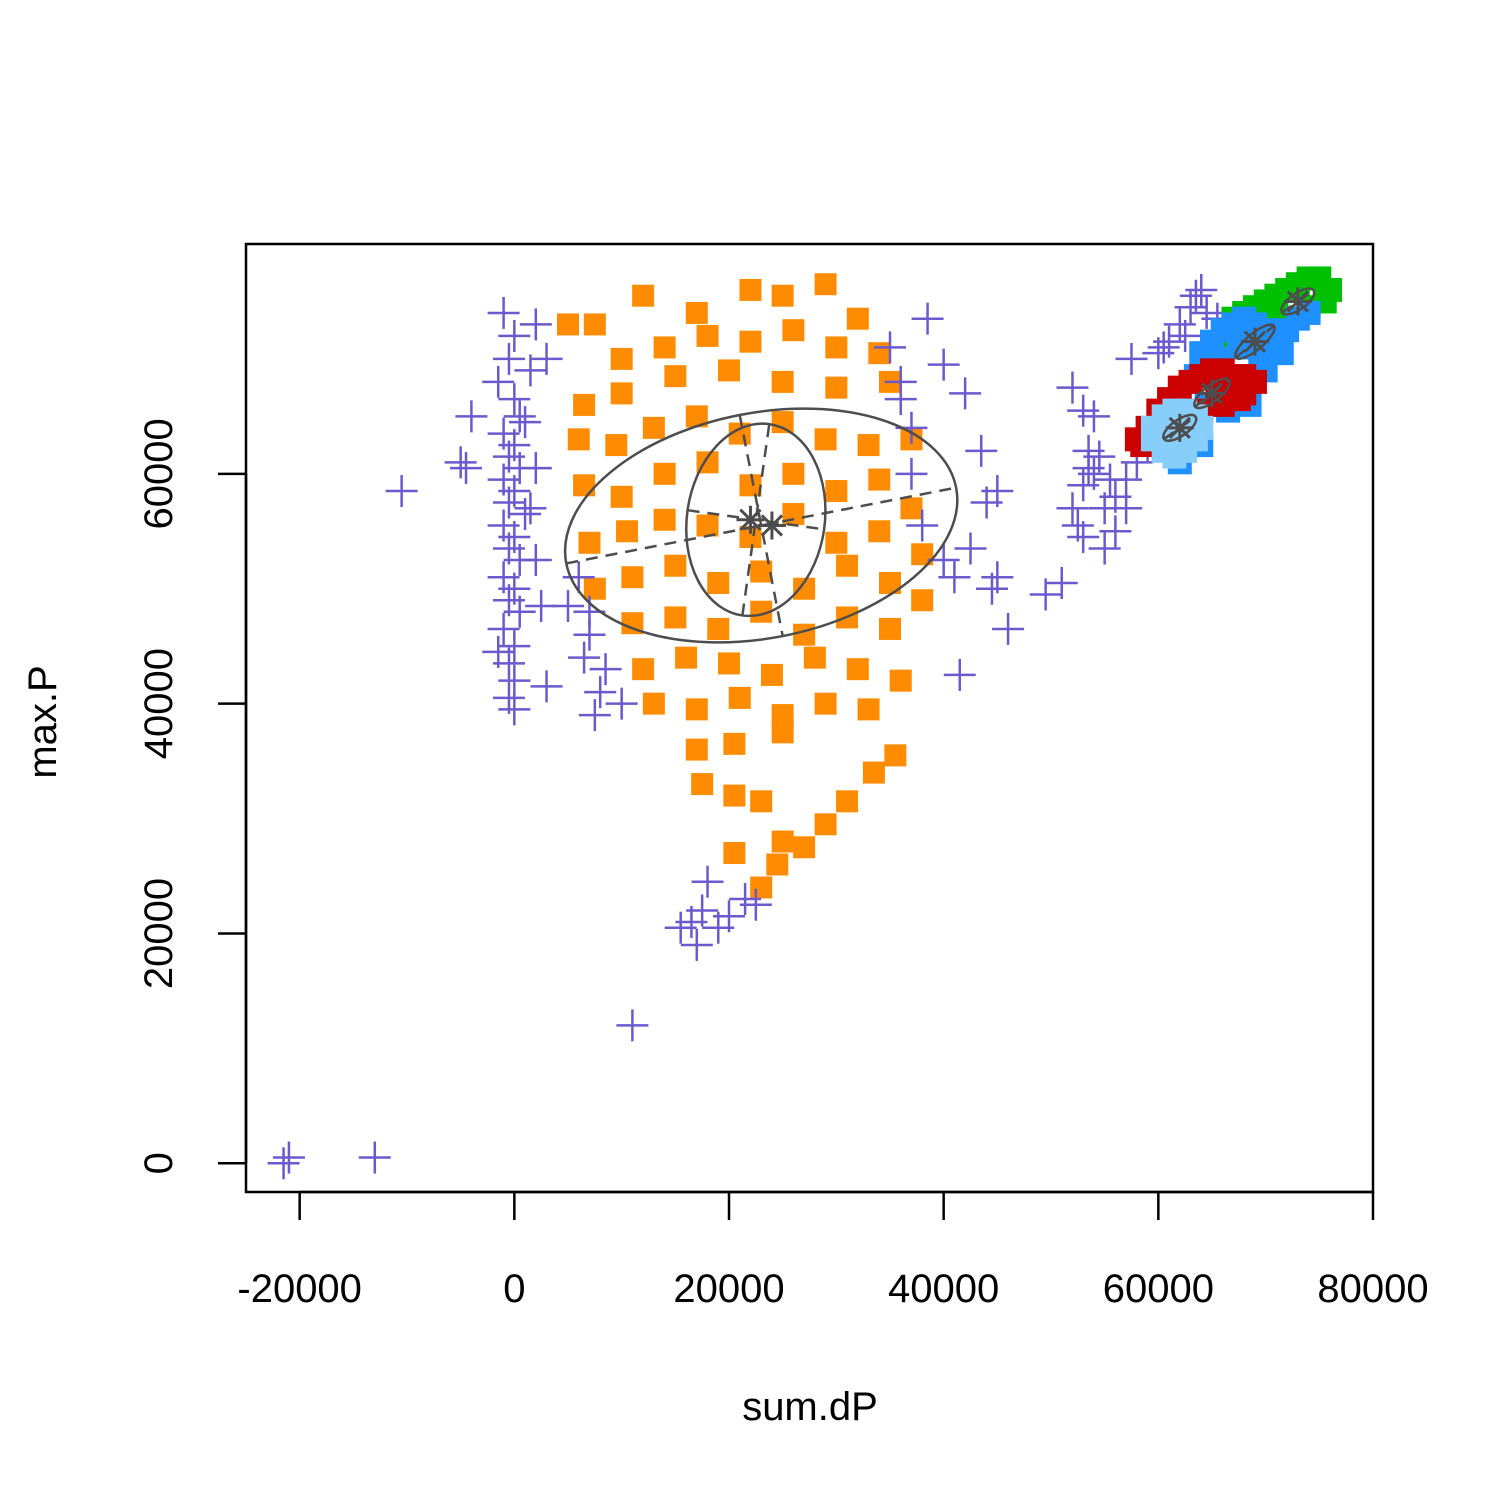  Describe the element at coordinates (728, 1289) in the screenshot. I see `x-tick-label: 20000` at that location.